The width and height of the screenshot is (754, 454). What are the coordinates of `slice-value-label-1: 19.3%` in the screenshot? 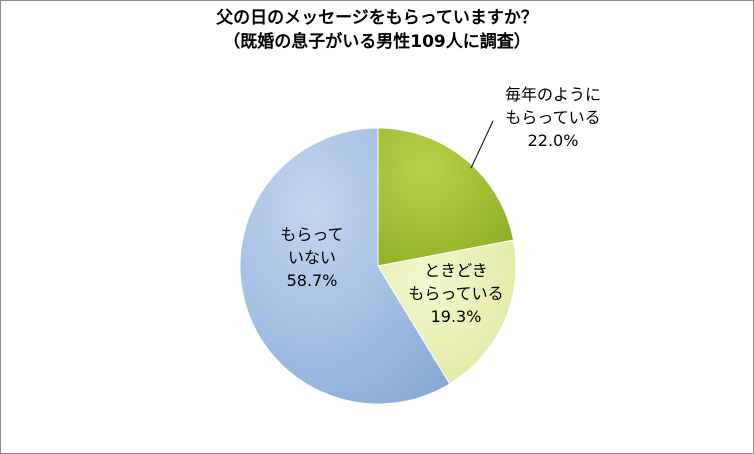 It's located at (456, 316).